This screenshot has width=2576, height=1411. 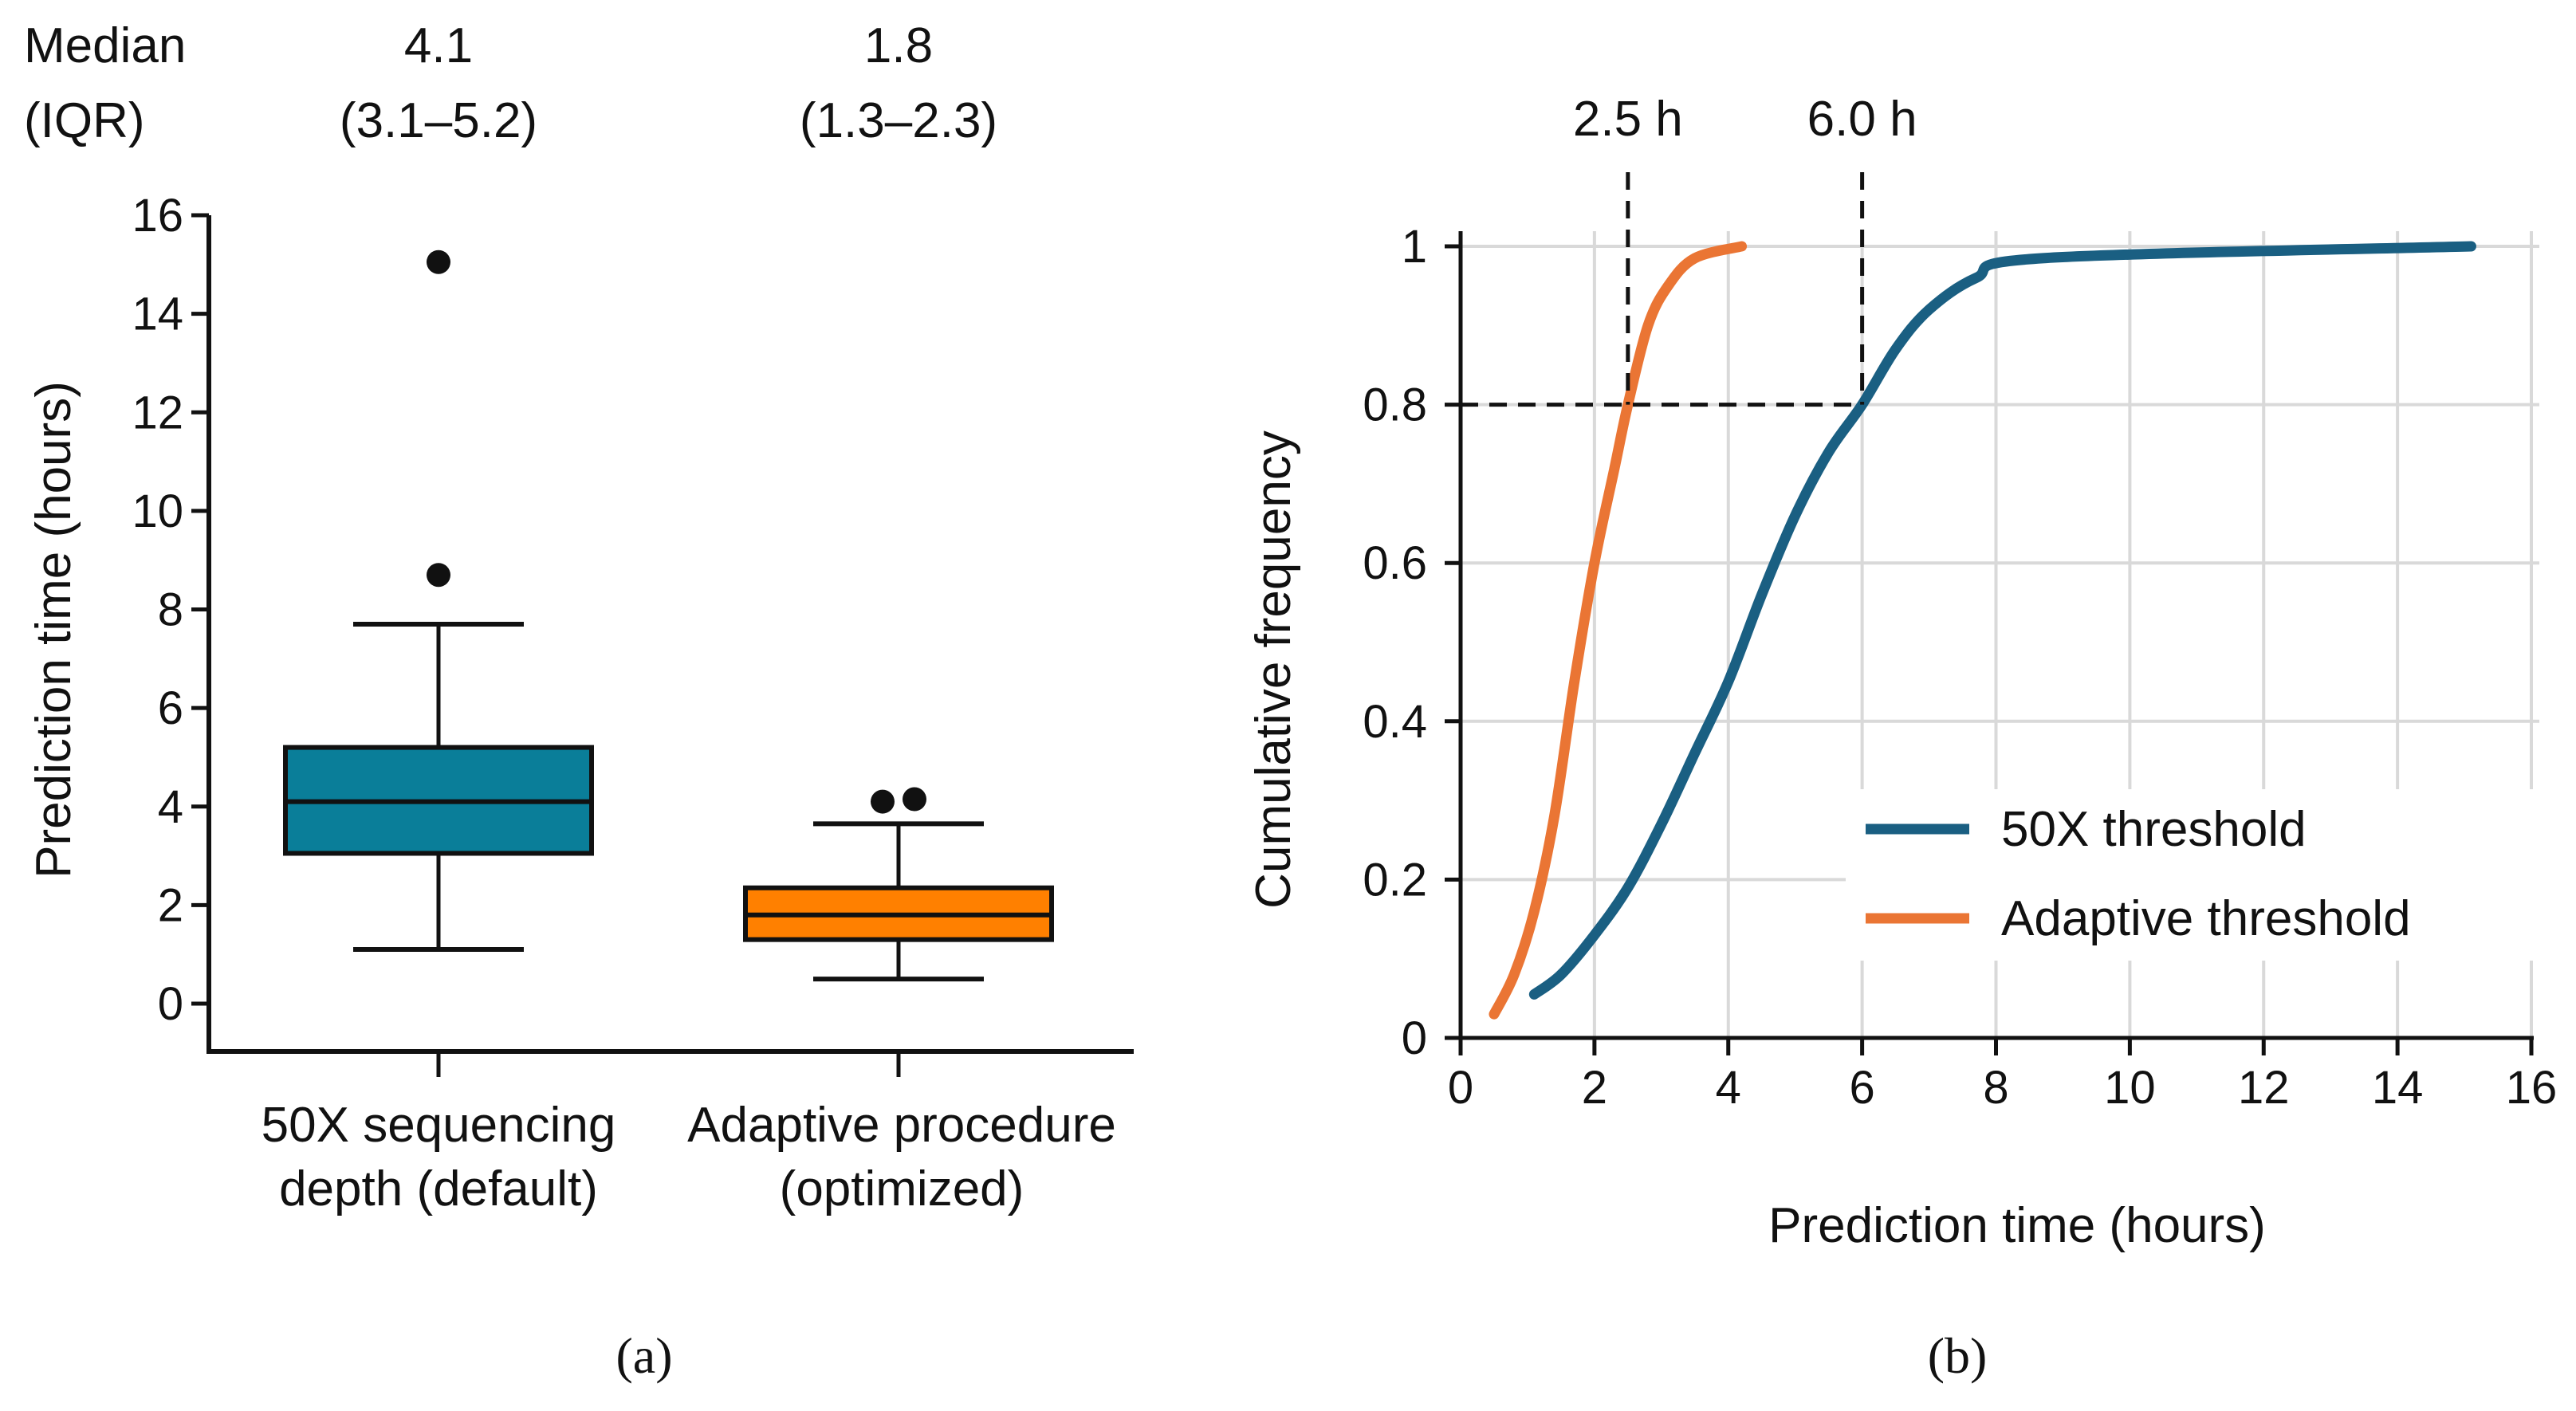 I want to click on x-label-adaptive-1: Adaptive procedure, so click(x=902, y=1126).